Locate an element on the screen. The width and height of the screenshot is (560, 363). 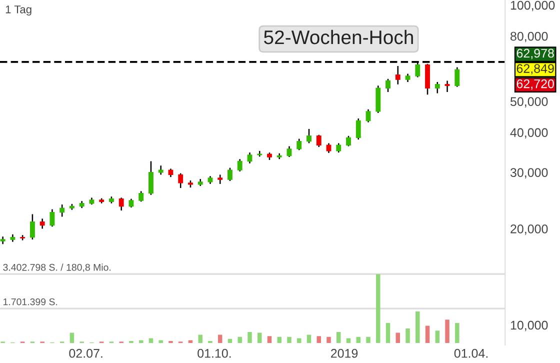
text: 62,720 is located at coordinates (535, 84).